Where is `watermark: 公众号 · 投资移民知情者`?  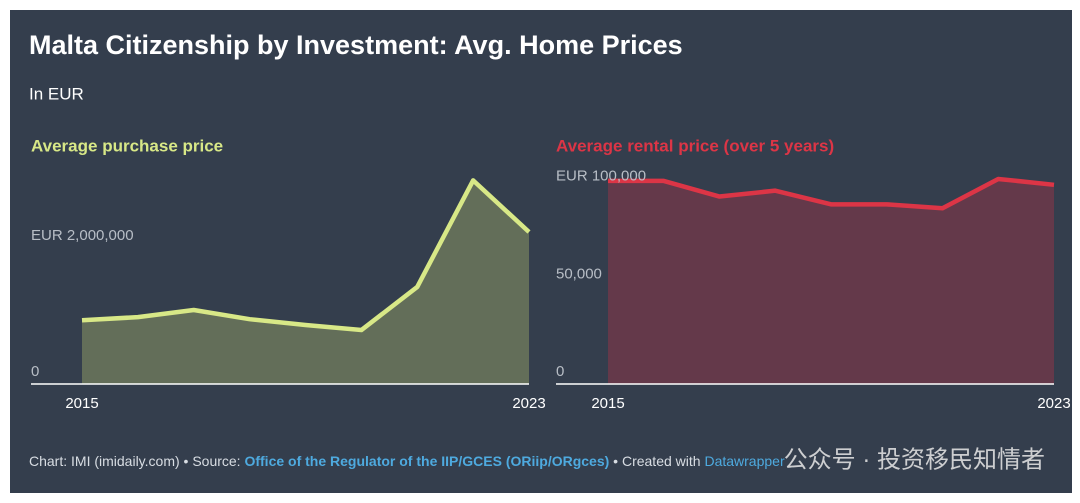 watermark: 公众号 · 投资移民知情者 is located at coordinates (914, 459).